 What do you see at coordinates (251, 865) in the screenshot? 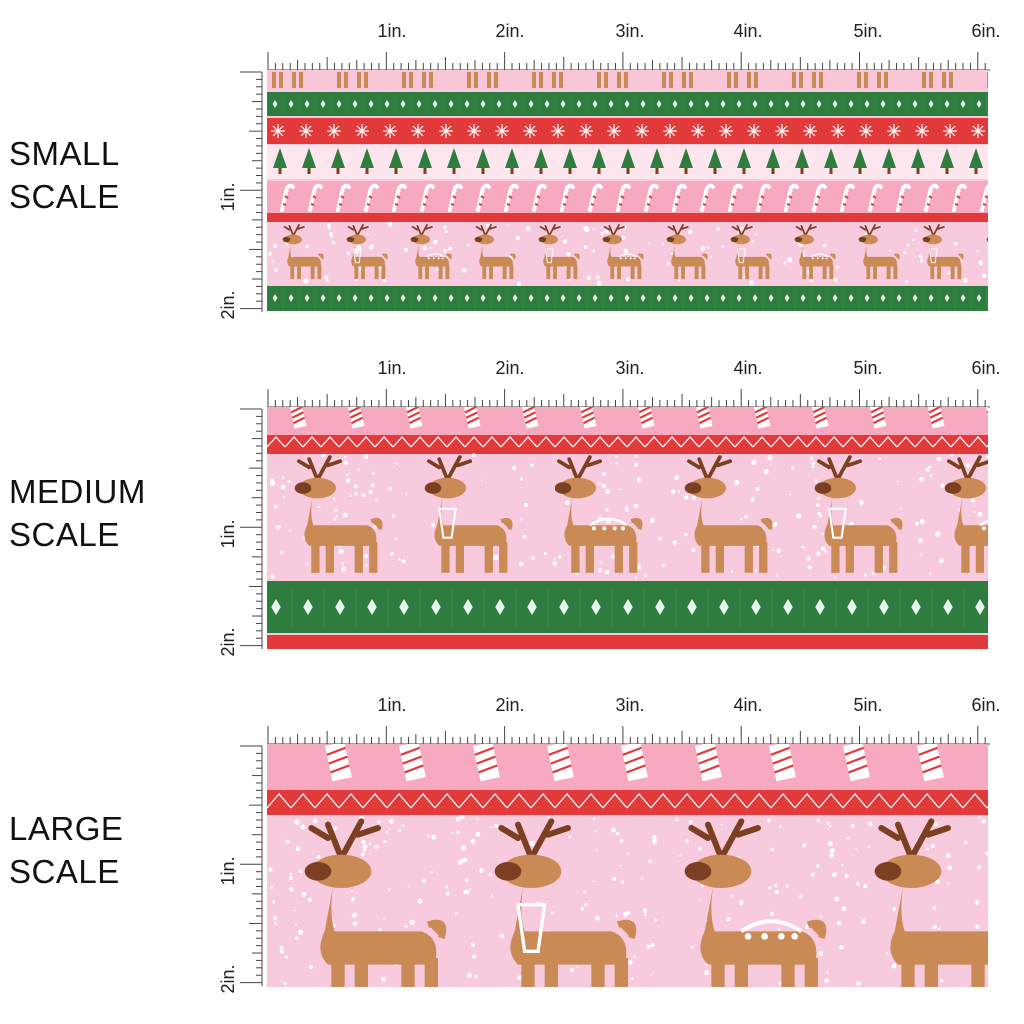
I see `large-ruler-v-ticks` at bounding box center [251, 865].